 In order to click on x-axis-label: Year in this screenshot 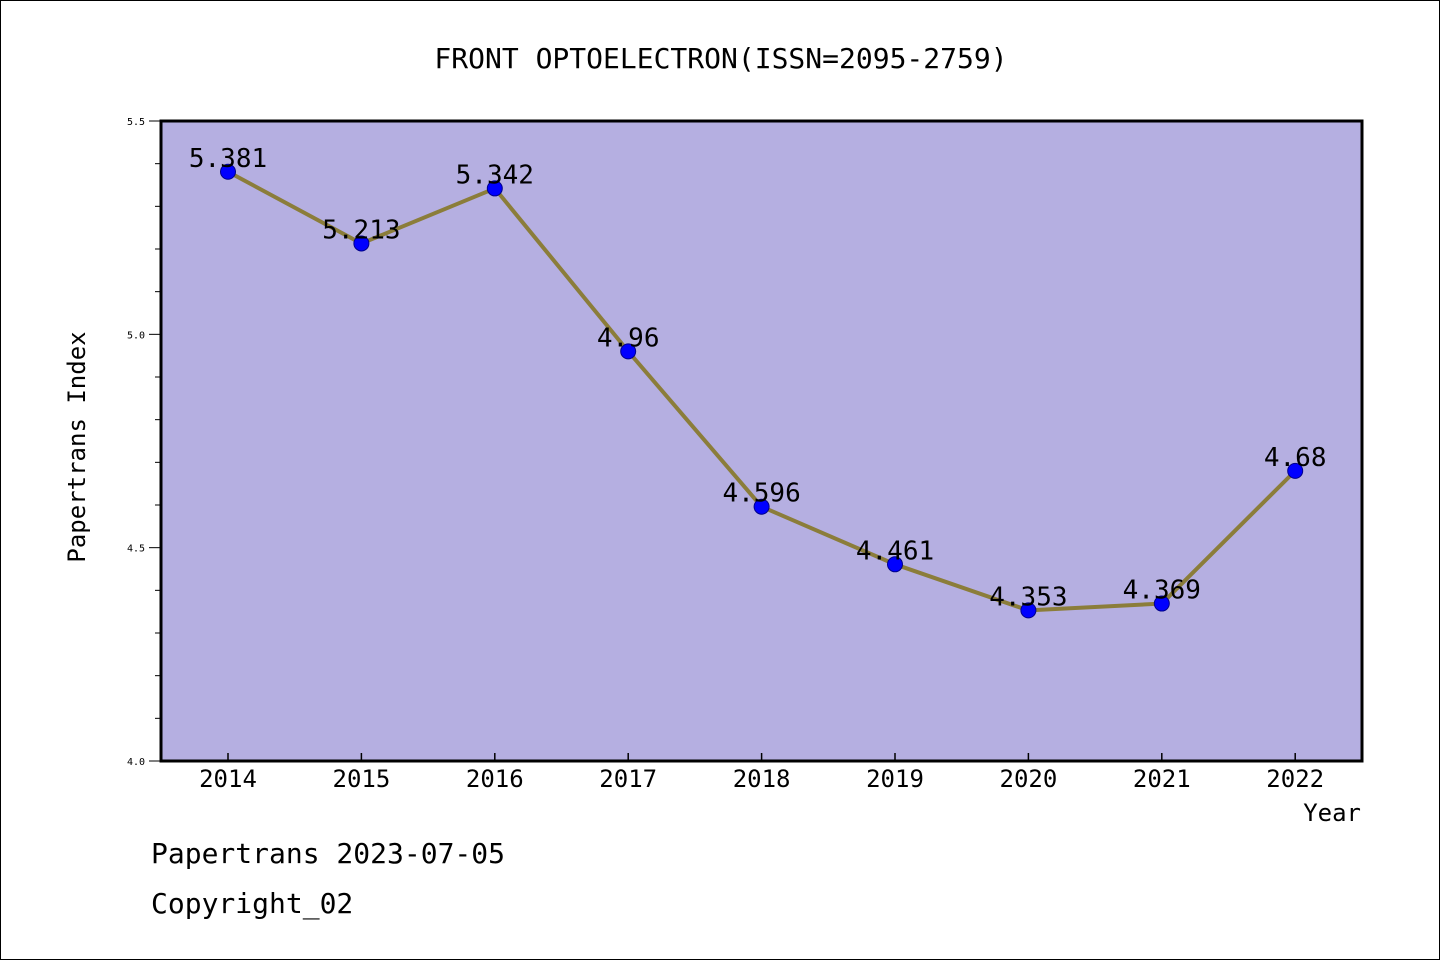, I will do `click(1332, 813)`.